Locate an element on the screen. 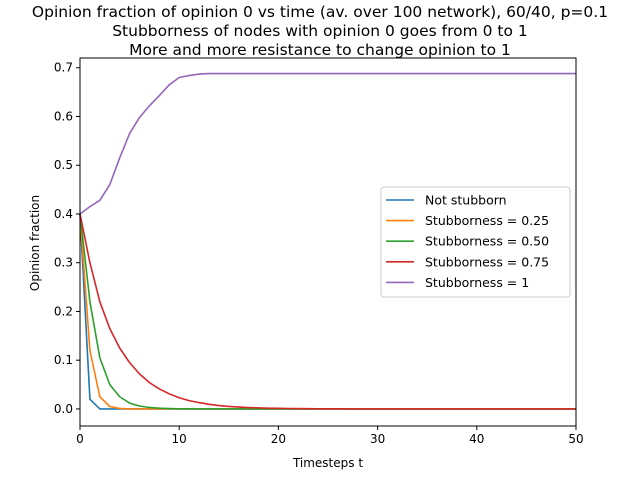  legend-label-2: Stubborness = 0.50 is located at coordinates (487, 241).